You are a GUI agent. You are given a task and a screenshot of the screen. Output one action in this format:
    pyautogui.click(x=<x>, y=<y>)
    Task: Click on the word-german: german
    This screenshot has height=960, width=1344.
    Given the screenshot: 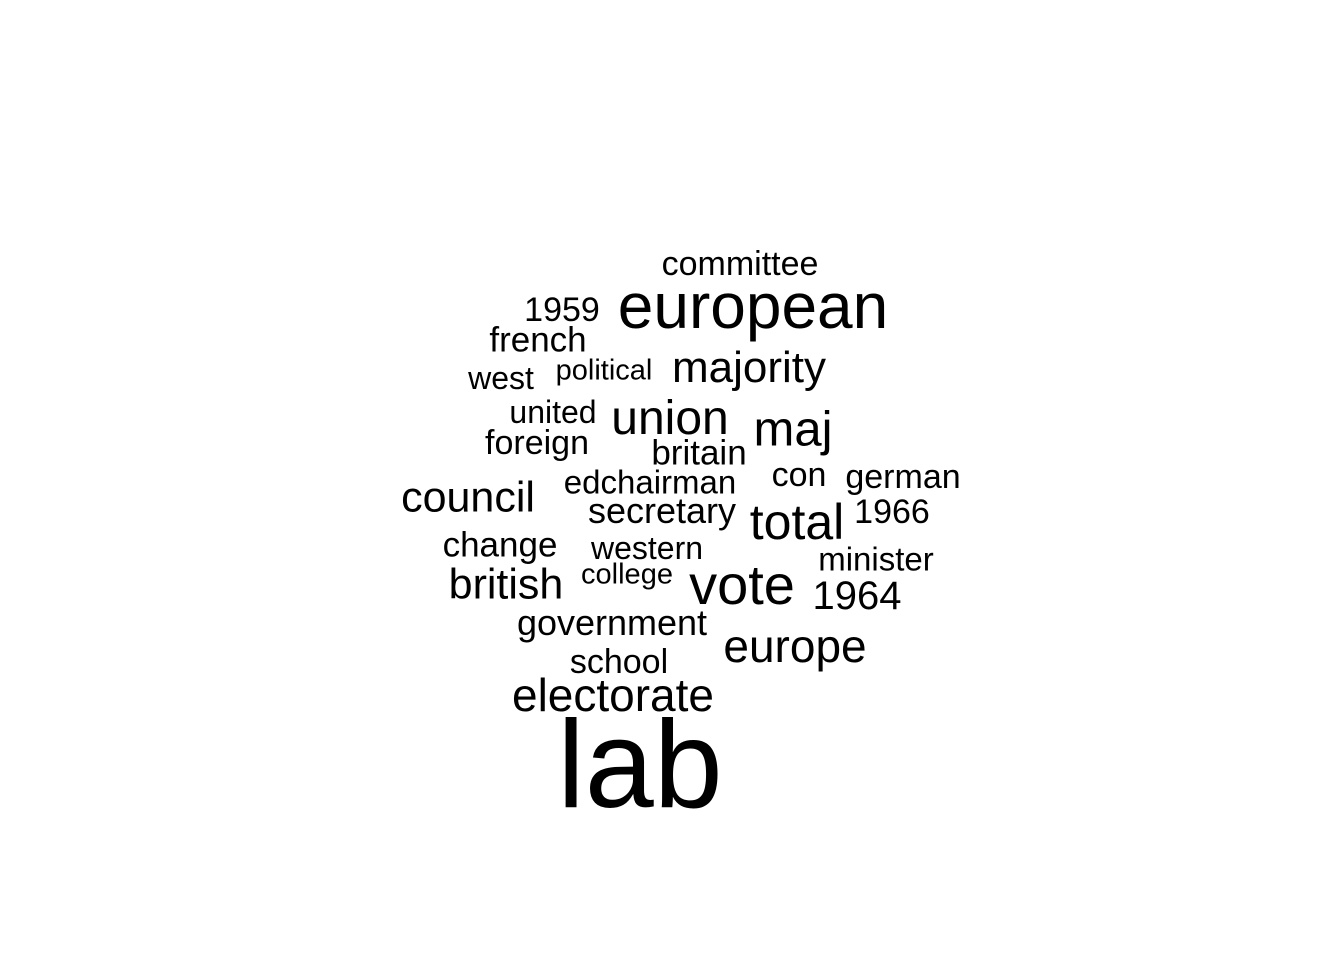 What is the action you would take?
    pyautogui.click(x=903, y=477)
    